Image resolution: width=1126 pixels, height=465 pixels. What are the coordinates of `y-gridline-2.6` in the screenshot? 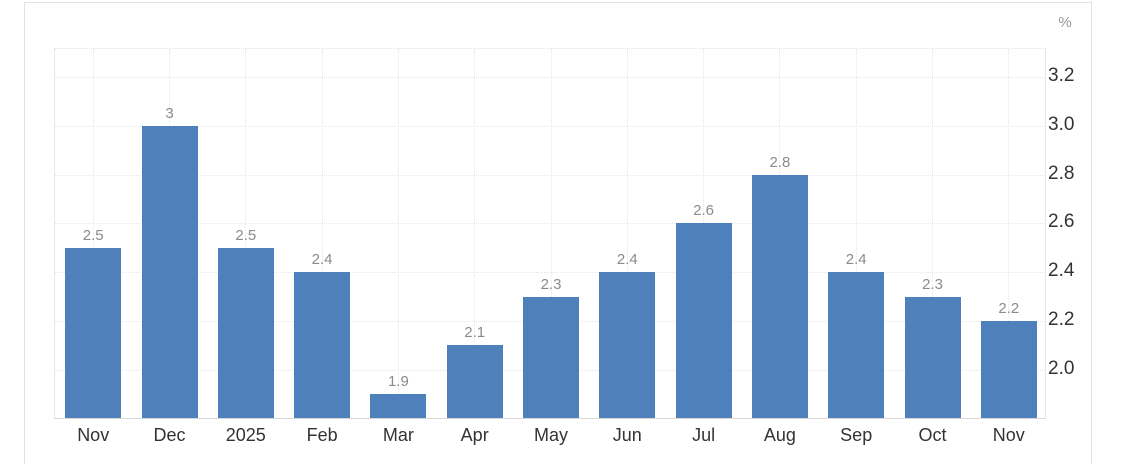 It's located at (550, 224).